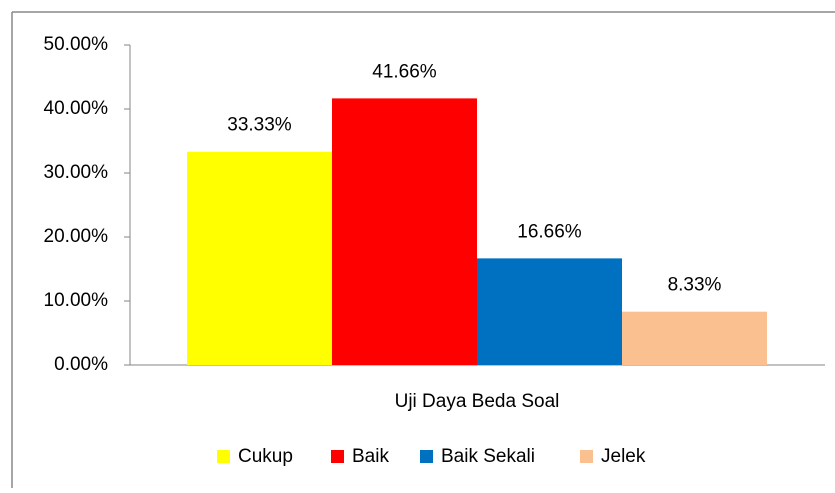 The image size is (835, 493). I want to click on legend-label: Cukup, so click(265, 456).